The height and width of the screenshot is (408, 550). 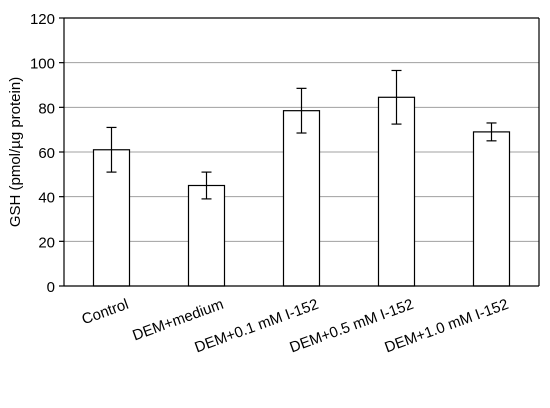 What do you see at coordinates (105, 312) in the screenshot?
I see `x-tick-label-0: Control` at bounding box center [105, 312].